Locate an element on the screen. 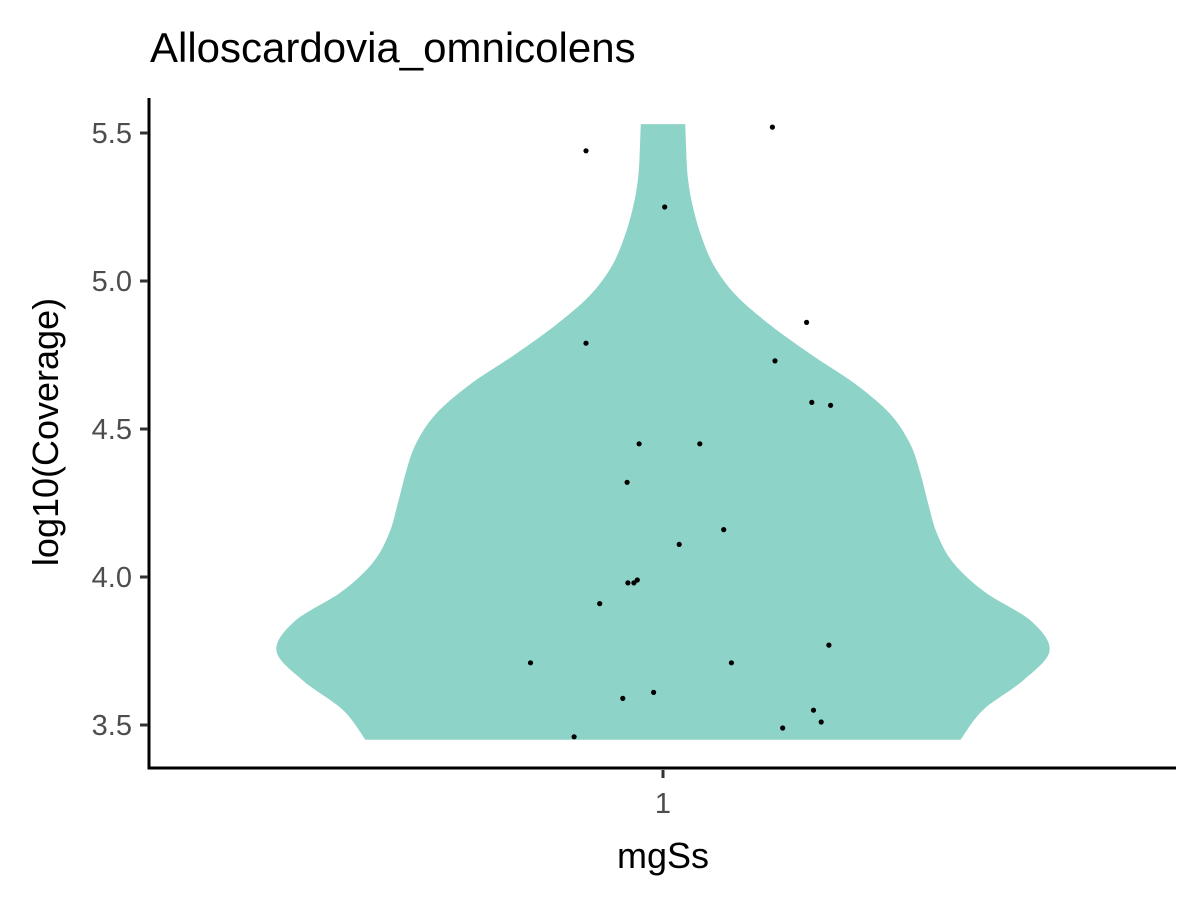  x-axis-title: mgSs is located at coordinates (663, 855).